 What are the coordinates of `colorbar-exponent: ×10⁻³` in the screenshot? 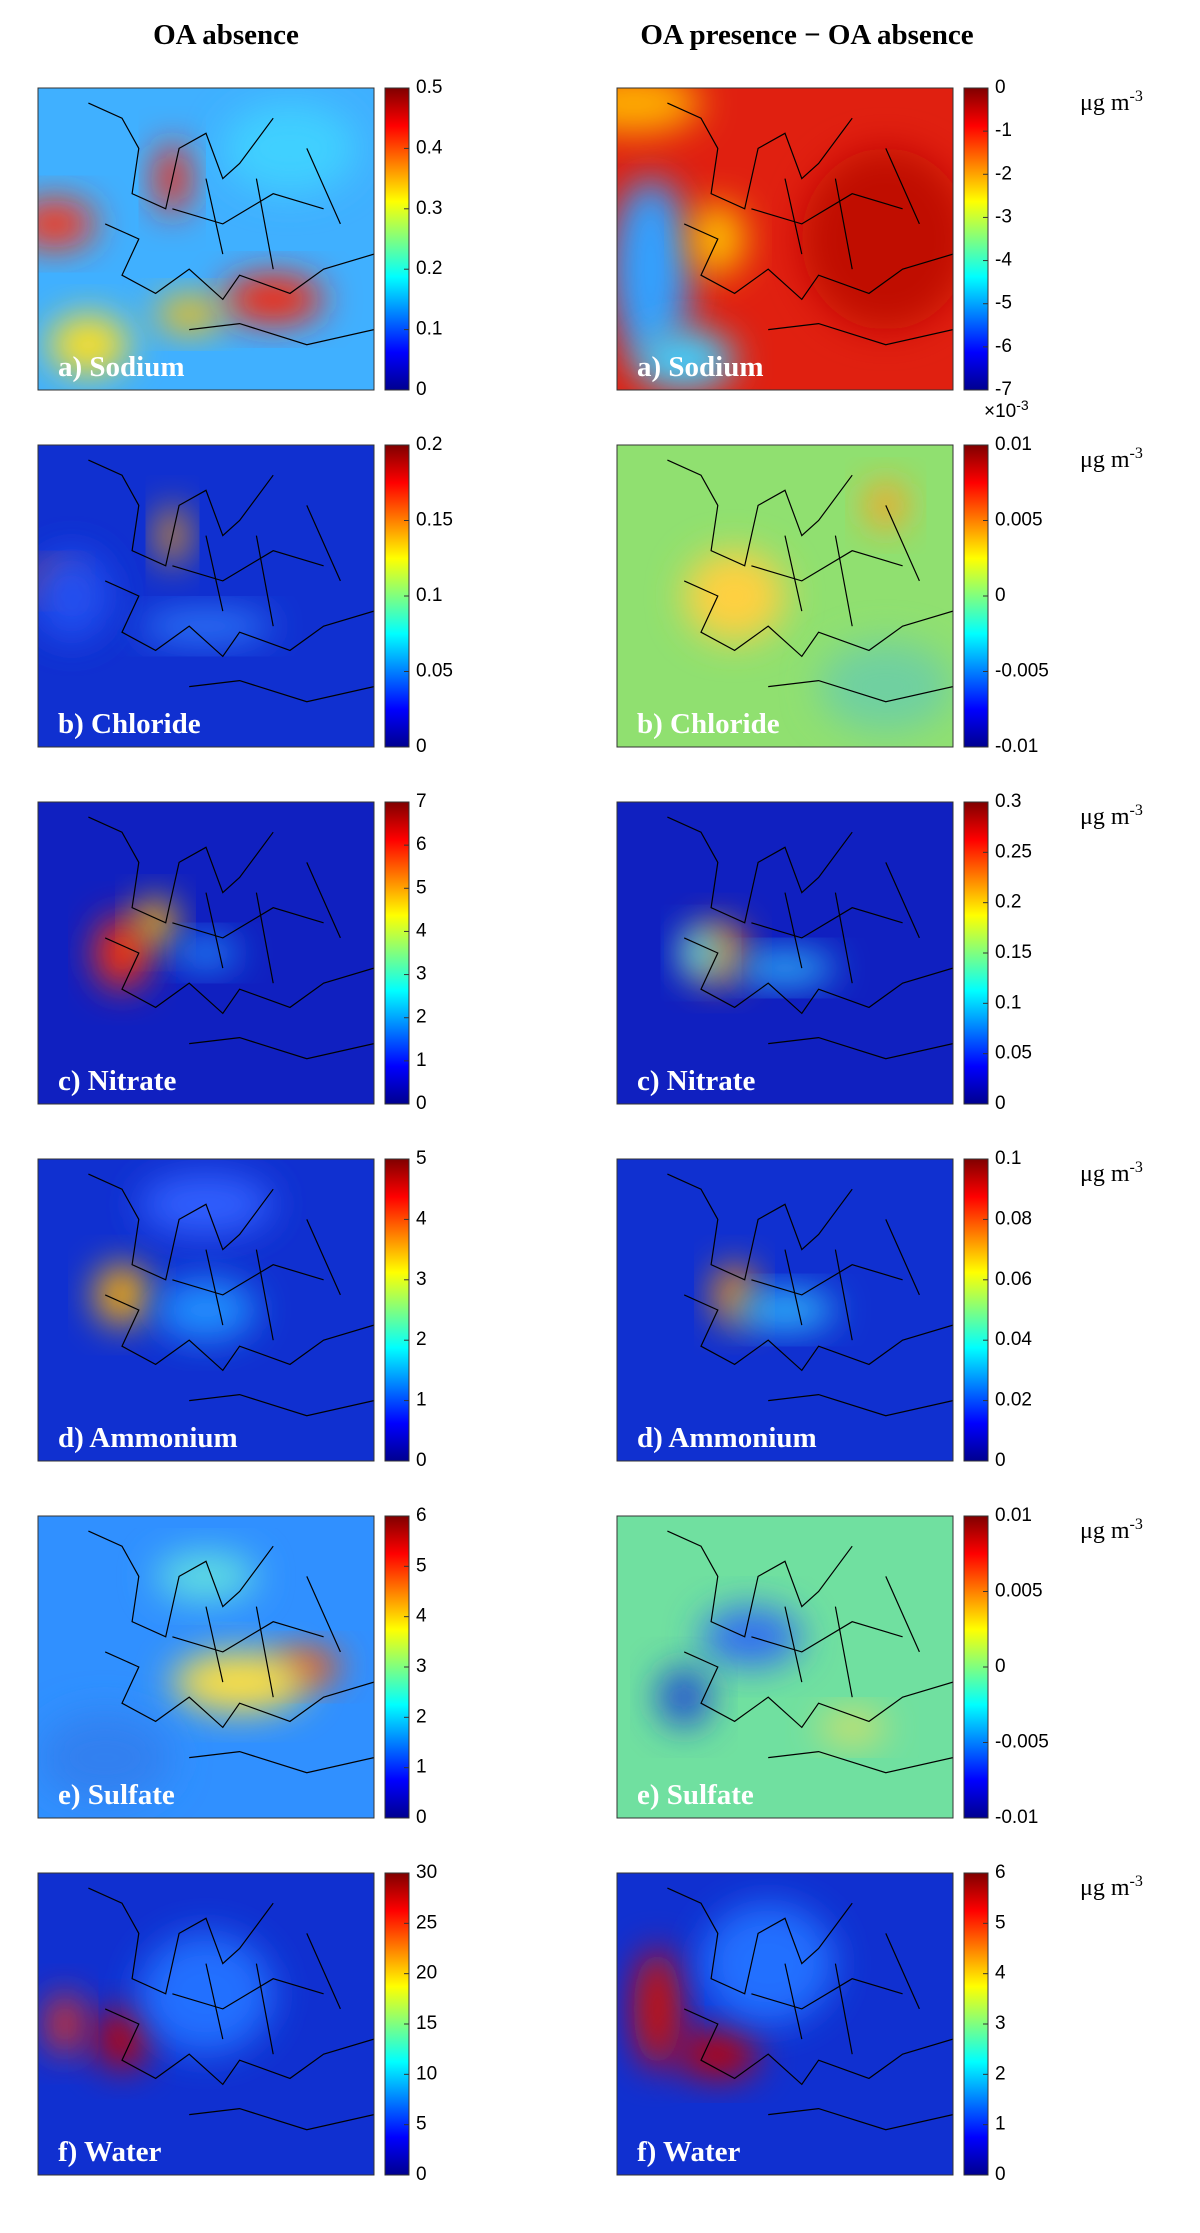 It's located at (1006, 409).